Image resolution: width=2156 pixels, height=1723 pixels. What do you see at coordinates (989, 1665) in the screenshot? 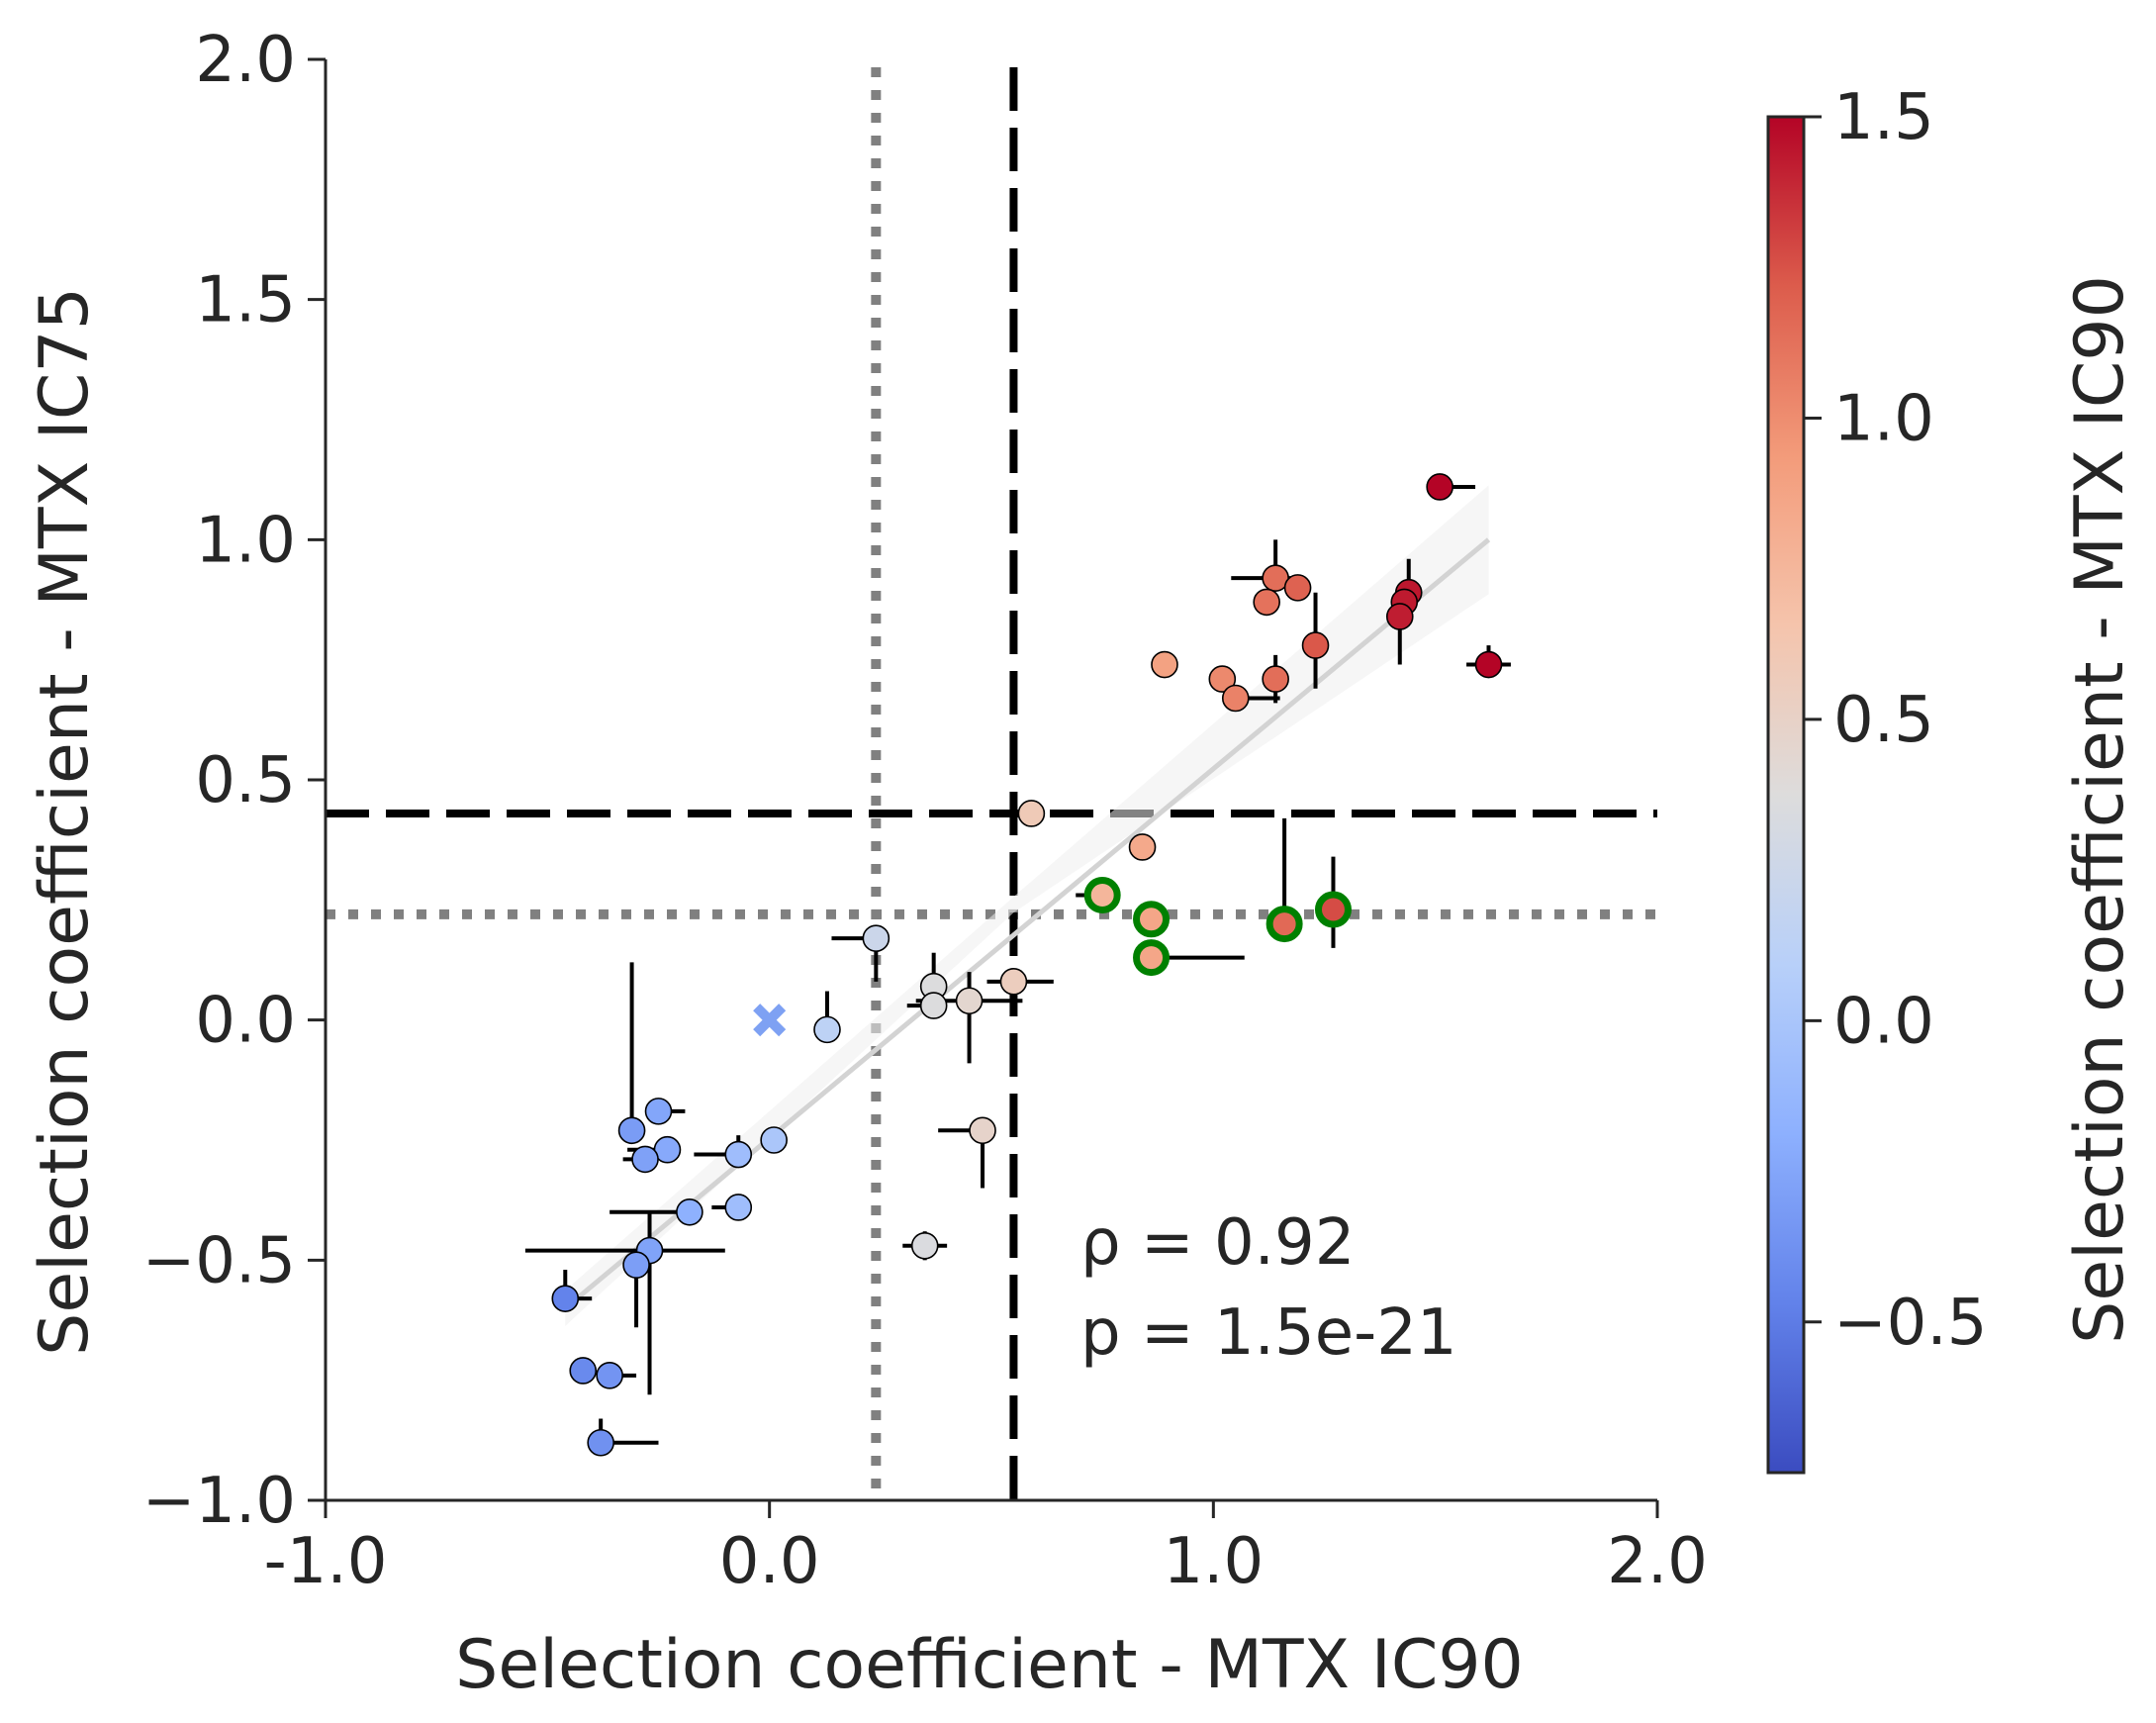
I see `x-axis-label: Selection coefficient - MTX IC90` at bounding box center [989, 1665].